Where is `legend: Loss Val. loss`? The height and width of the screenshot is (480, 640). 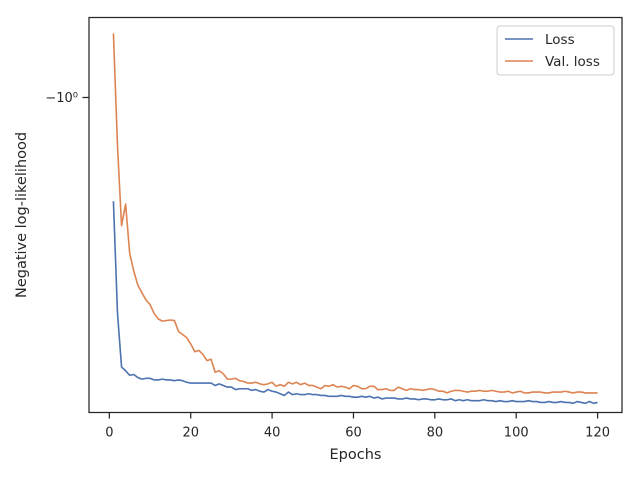 legend: Loss Val. loss is located at coordinates (555, 50).